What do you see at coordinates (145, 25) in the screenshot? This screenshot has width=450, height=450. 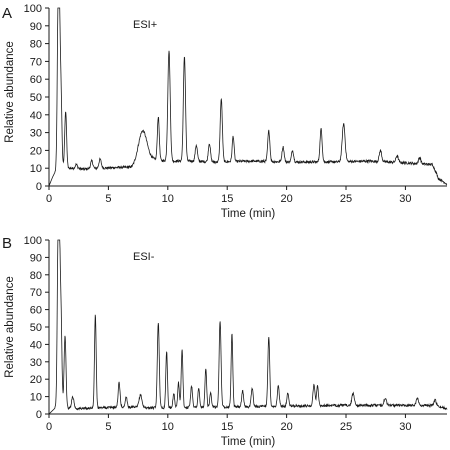 I see `ionization-mode-label-esi-positive: ESI+` at bounding box center [145, 25].